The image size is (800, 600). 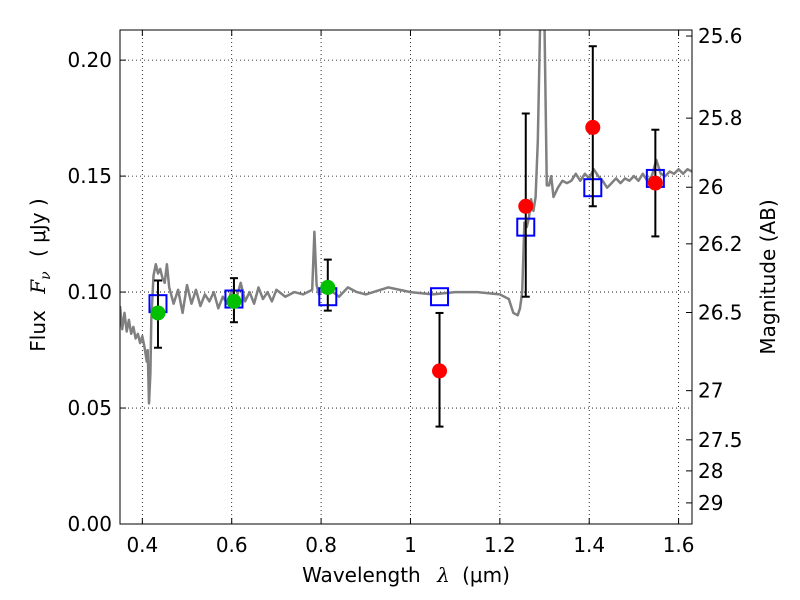 I want to click on y-tick-label: 0.05, so click(x=89, y=408).